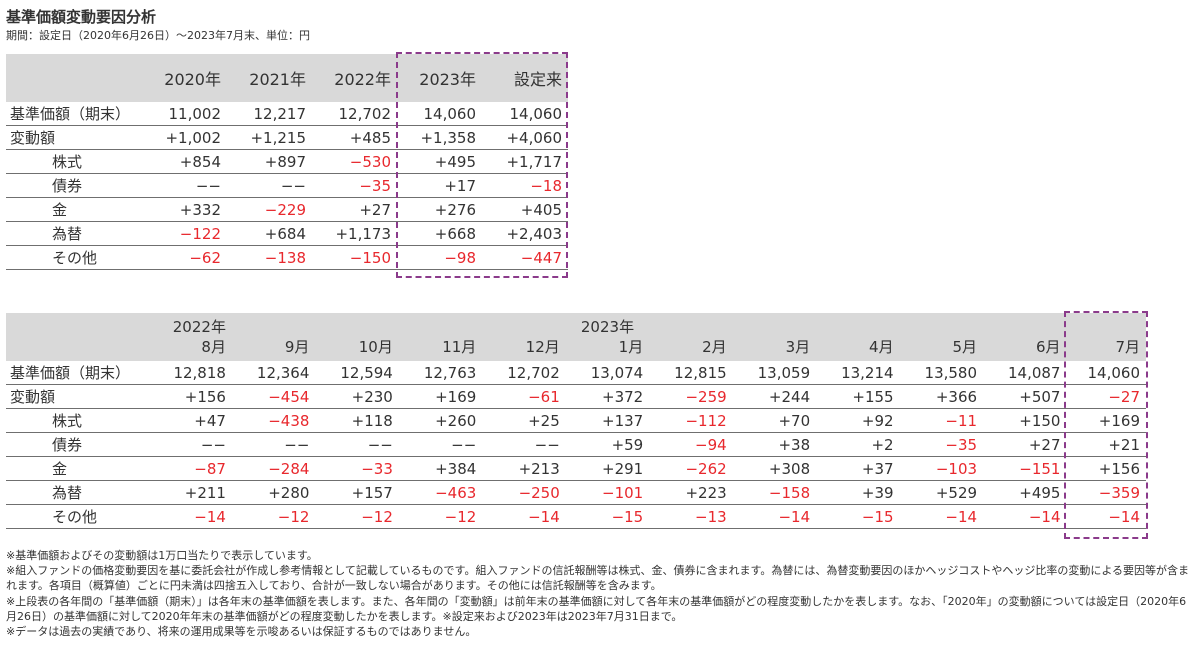 The width and height of the screenshot is (1200, 646). Describe the element at coordinates (941, 373) in the screenshot. I see `value-cell: 13,580` at that location.